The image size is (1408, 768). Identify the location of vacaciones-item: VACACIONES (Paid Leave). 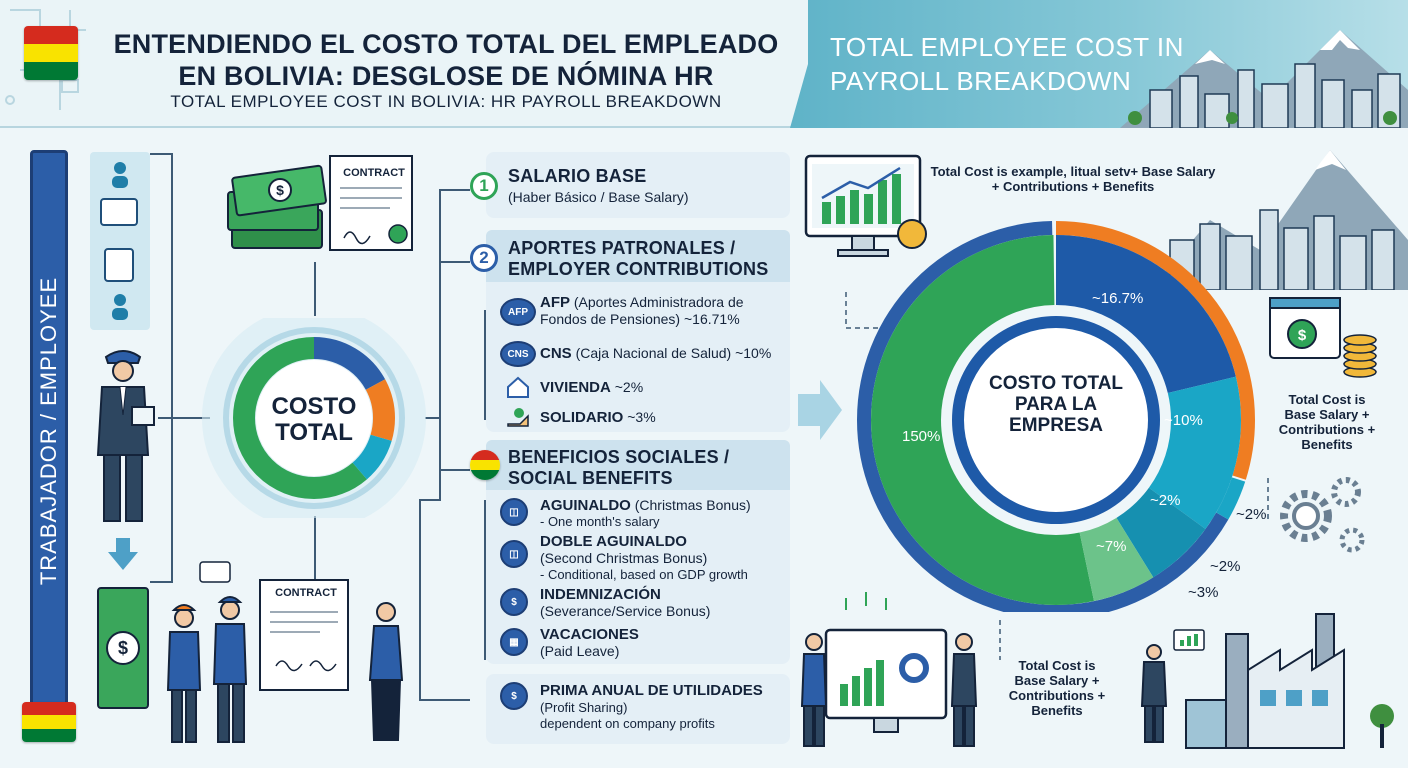
(589, 642).